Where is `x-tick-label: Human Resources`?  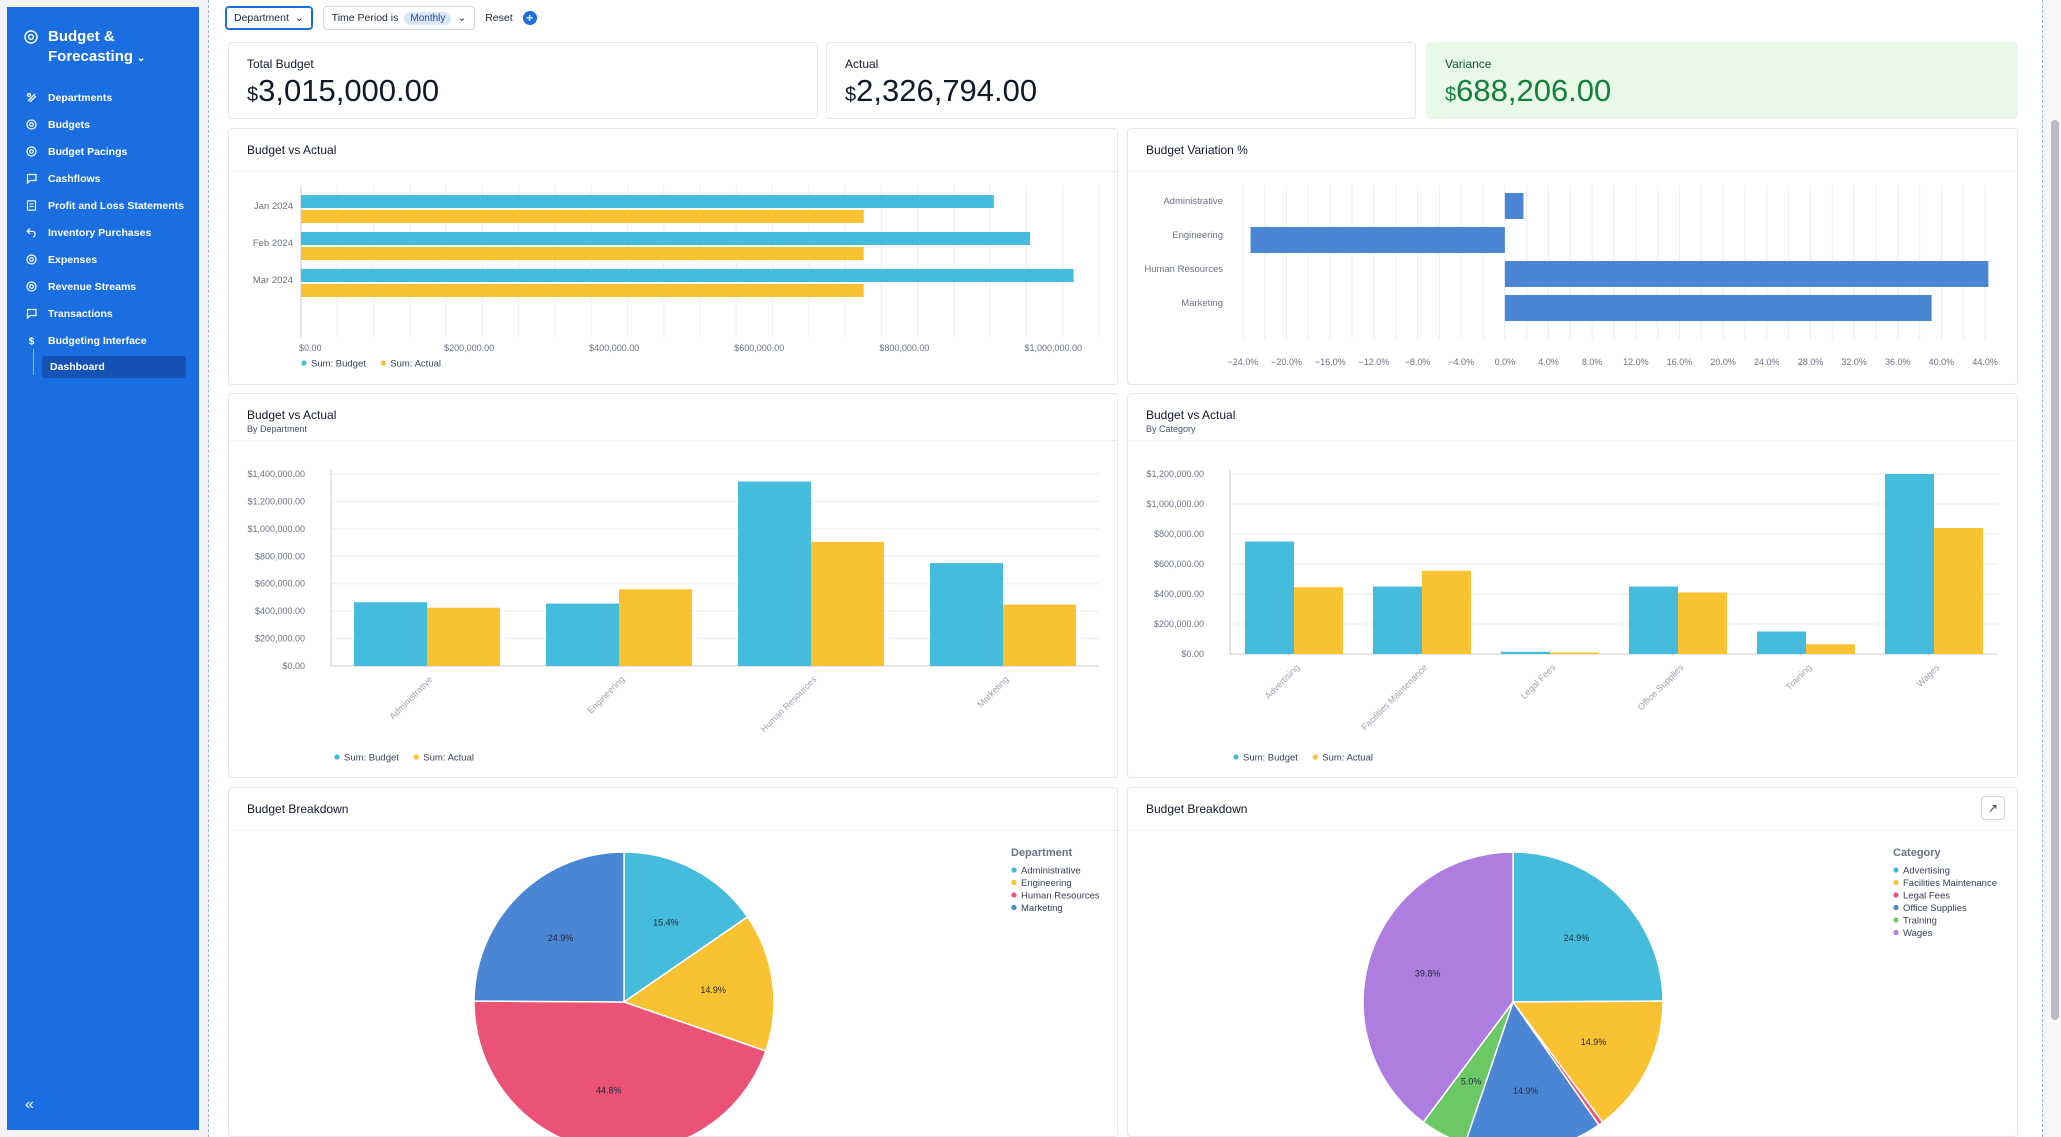 x-tick-label: Human Resources is located at coordinates (789, 704).